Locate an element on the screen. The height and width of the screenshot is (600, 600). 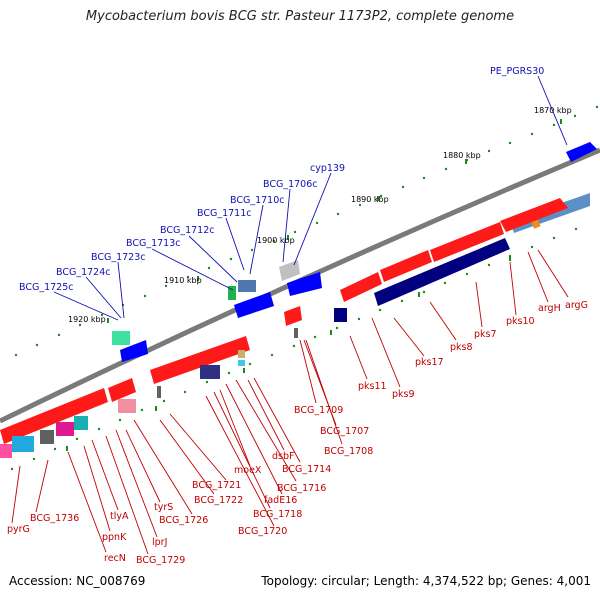
label-bcg-1726: BCG_1726 is located at coordinates (183, 520).